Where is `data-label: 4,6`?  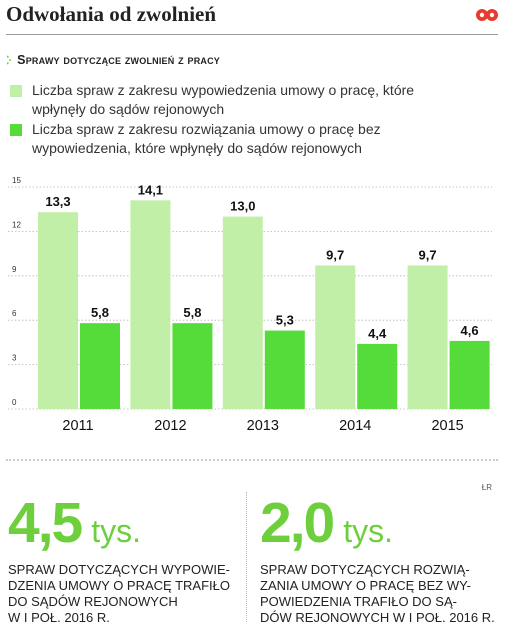 data-label: 4,6 is located at coordinates (470, 330).